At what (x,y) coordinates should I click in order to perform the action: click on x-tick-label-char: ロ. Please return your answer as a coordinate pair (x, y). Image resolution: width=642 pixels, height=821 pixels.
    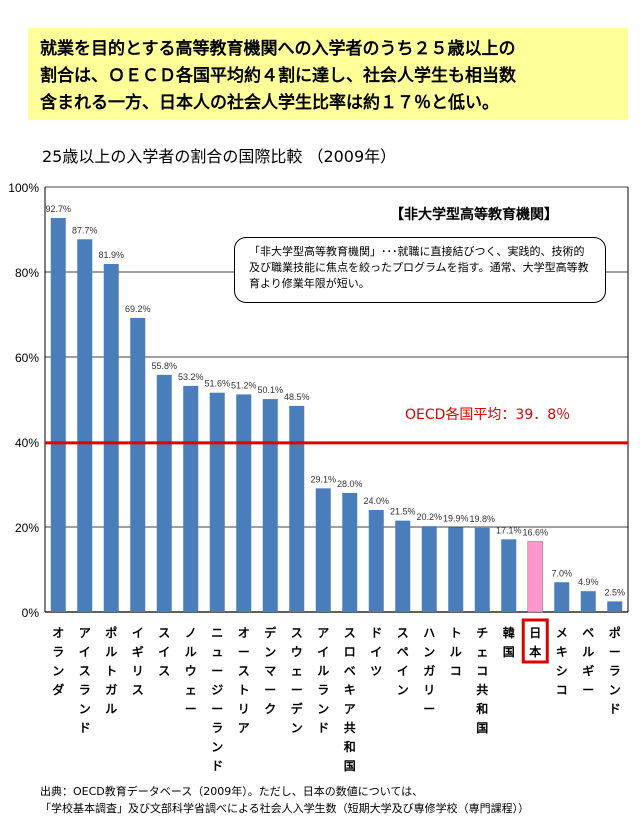
    Looking at the image, I should click on (350, 652).